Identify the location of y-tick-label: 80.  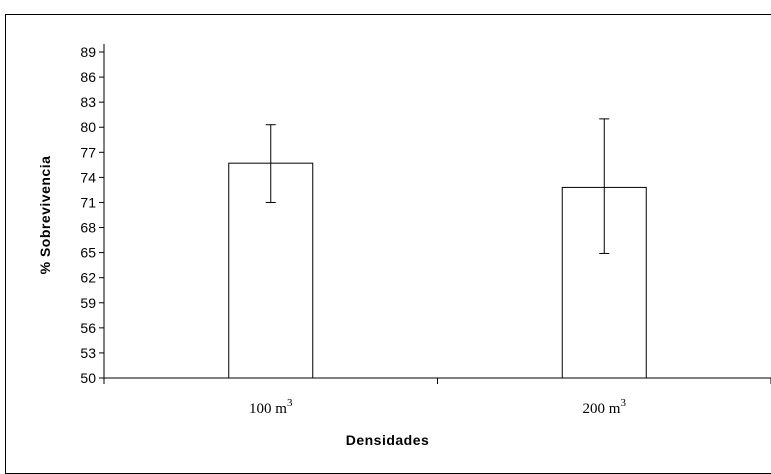
(88, 127).